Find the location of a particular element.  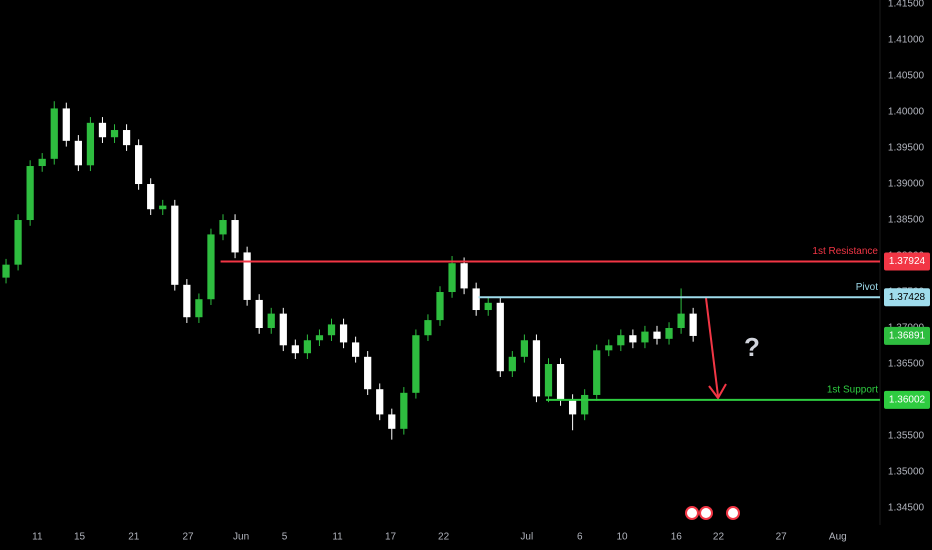

level-name: 1st Support is located at coordinates (852, 390).